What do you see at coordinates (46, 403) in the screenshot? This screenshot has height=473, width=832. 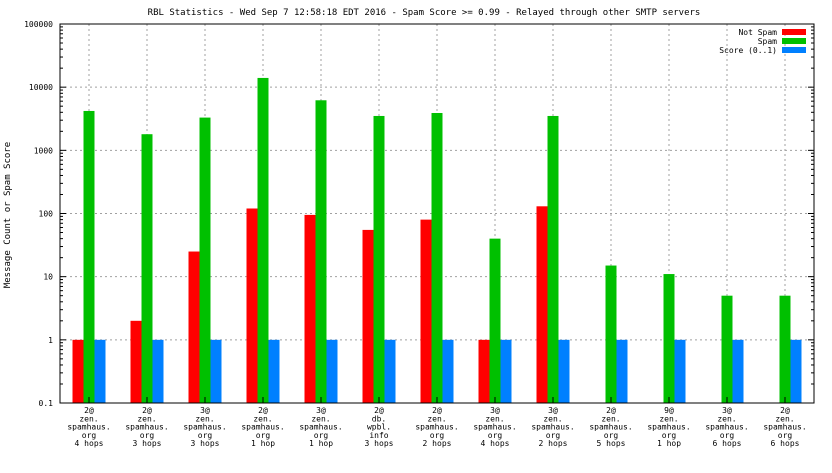 I see `y-tick-label: 0.1` at bounding box center [46, 403].